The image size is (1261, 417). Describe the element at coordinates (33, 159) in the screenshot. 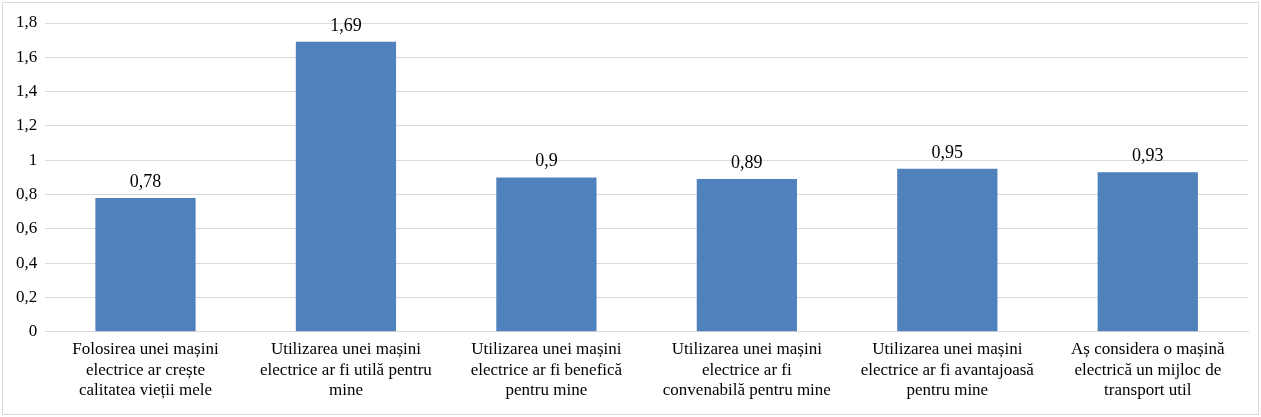

I see `y-tick-label: 1` at that location.